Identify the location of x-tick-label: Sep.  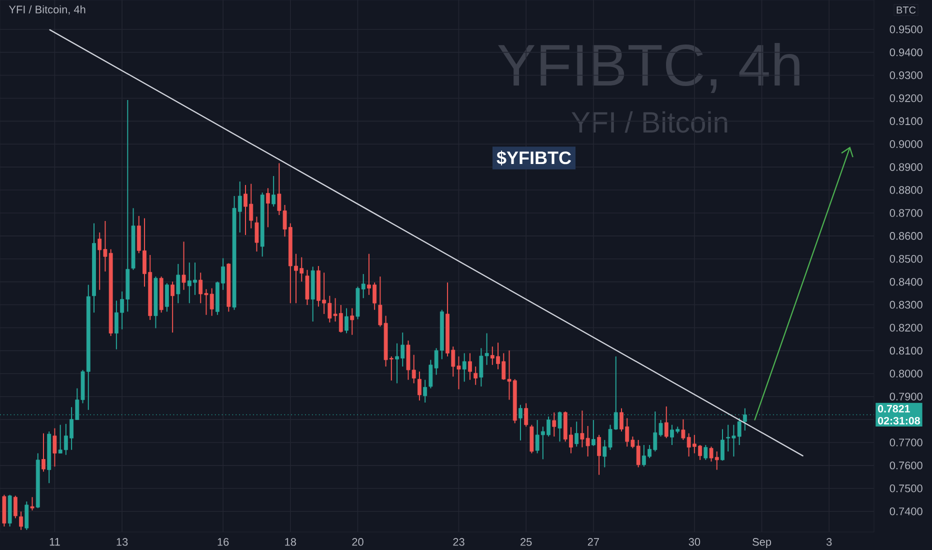
(762, 543).